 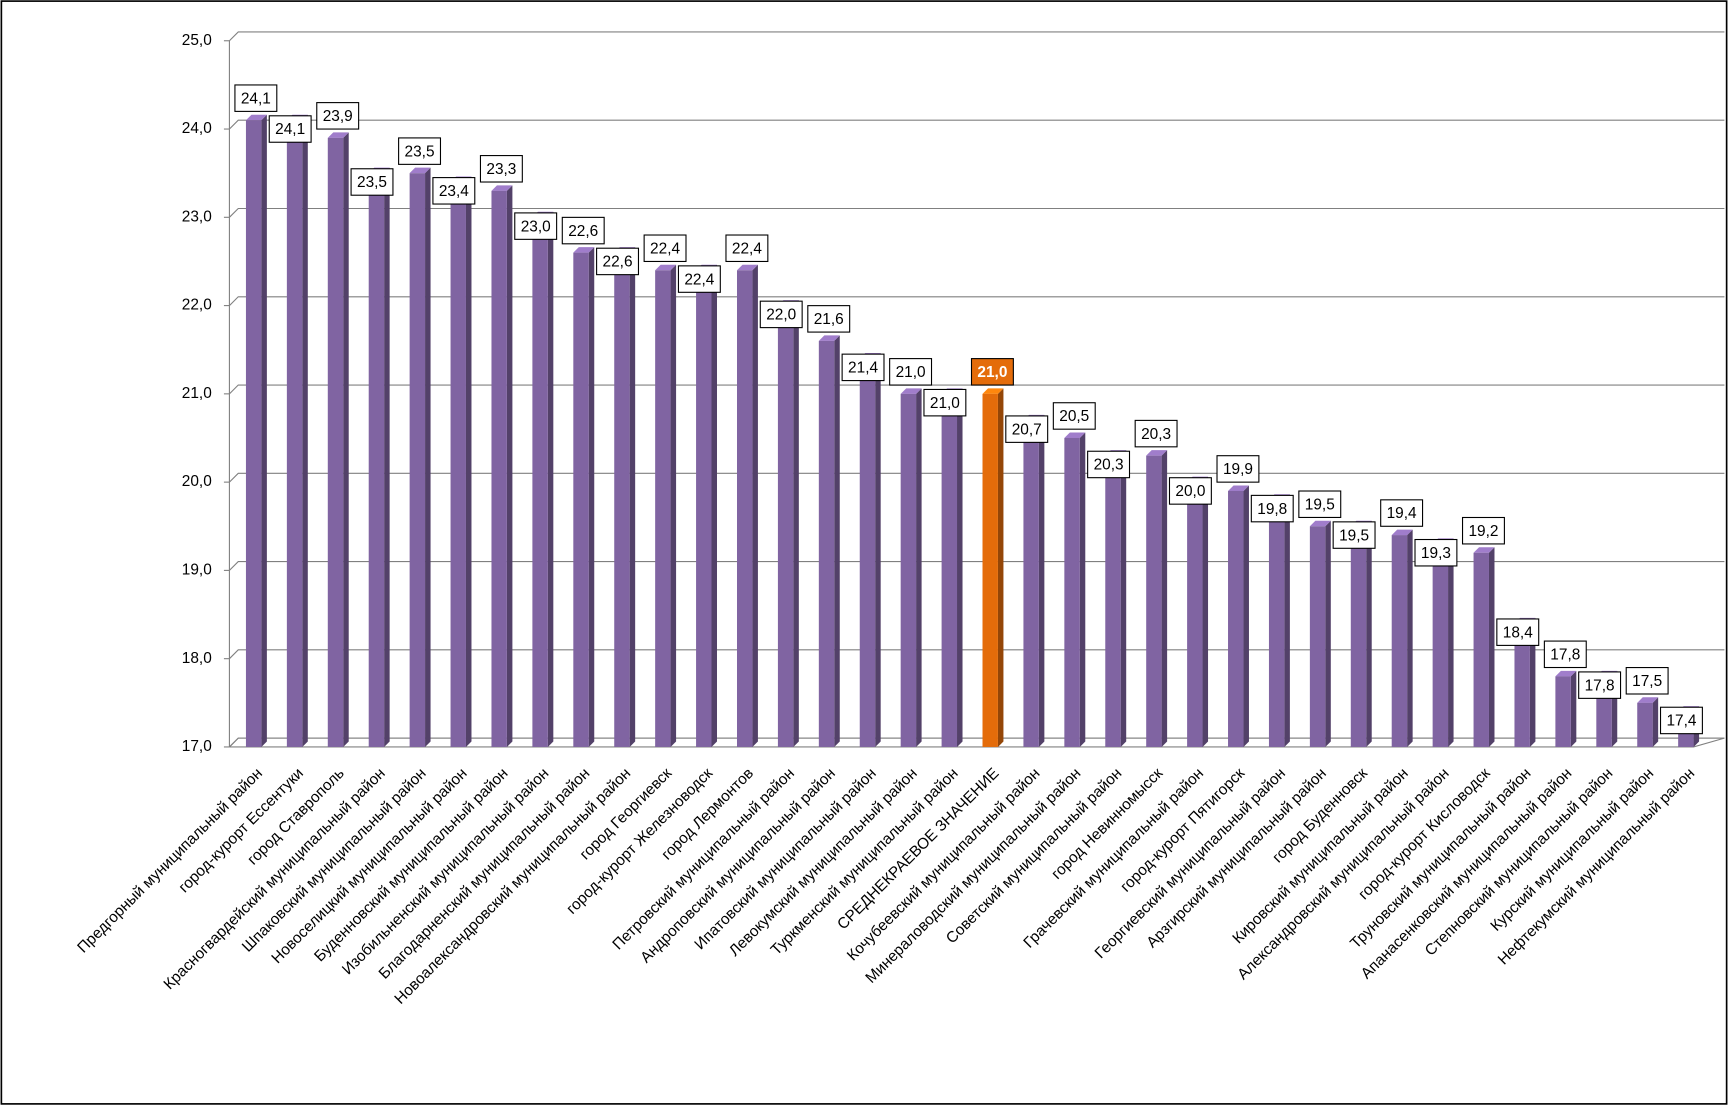 I want to click on value-label: 20,3, so click(x=1109, y=465).